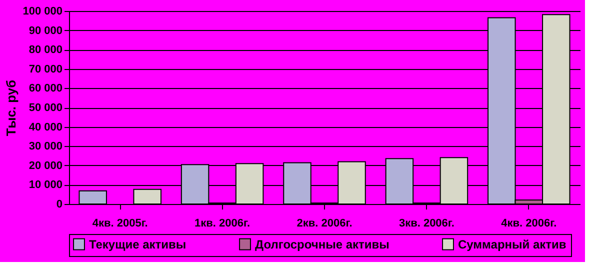 Image resolution: width=590 pixels, height=267 pixels. What do you see at coordinates (426, 224) in the screenshot?
I see `x-tick-label: 3кв. 2006г.` at bounding box center [426, 224].